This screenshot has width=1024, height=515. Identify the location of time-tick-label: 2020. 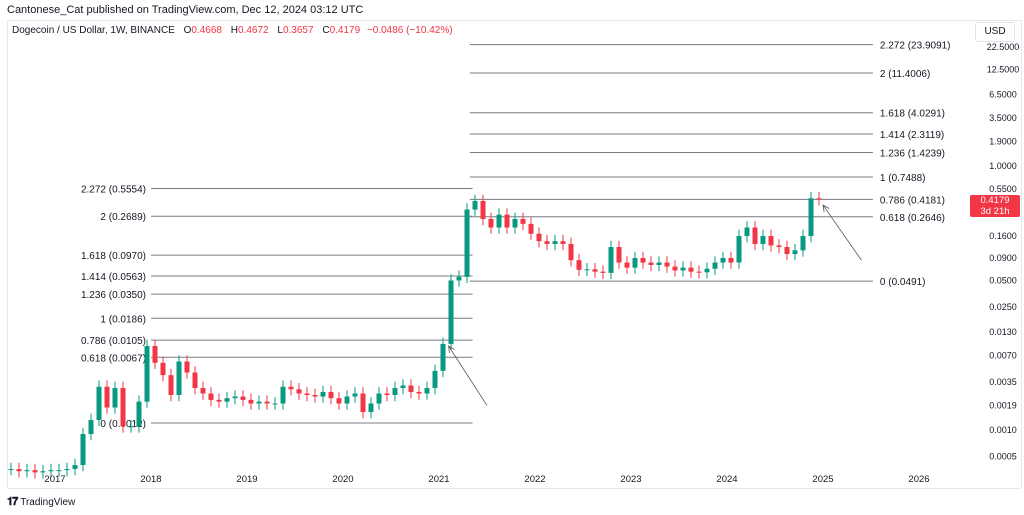
(342, 479).